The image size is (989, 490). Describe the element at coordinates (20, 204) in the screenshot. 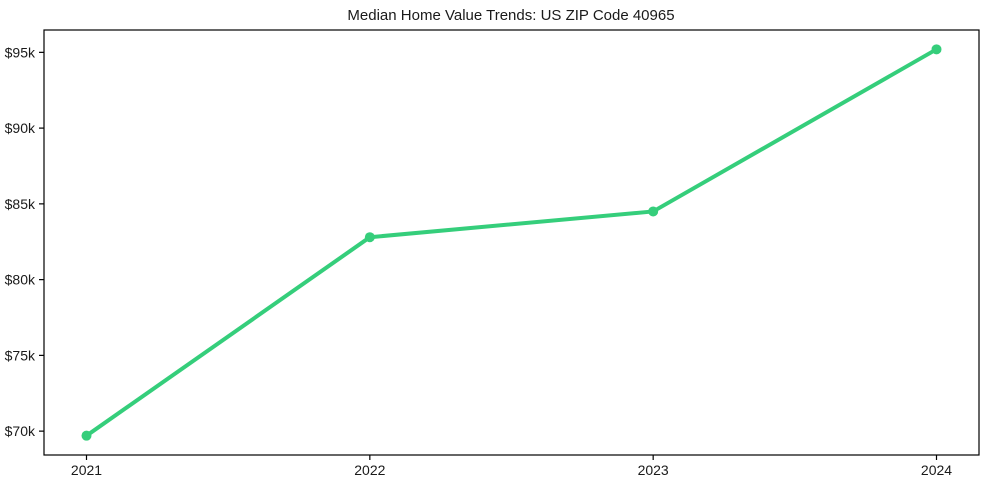

I see `y-tick-label: $85k` at that location.